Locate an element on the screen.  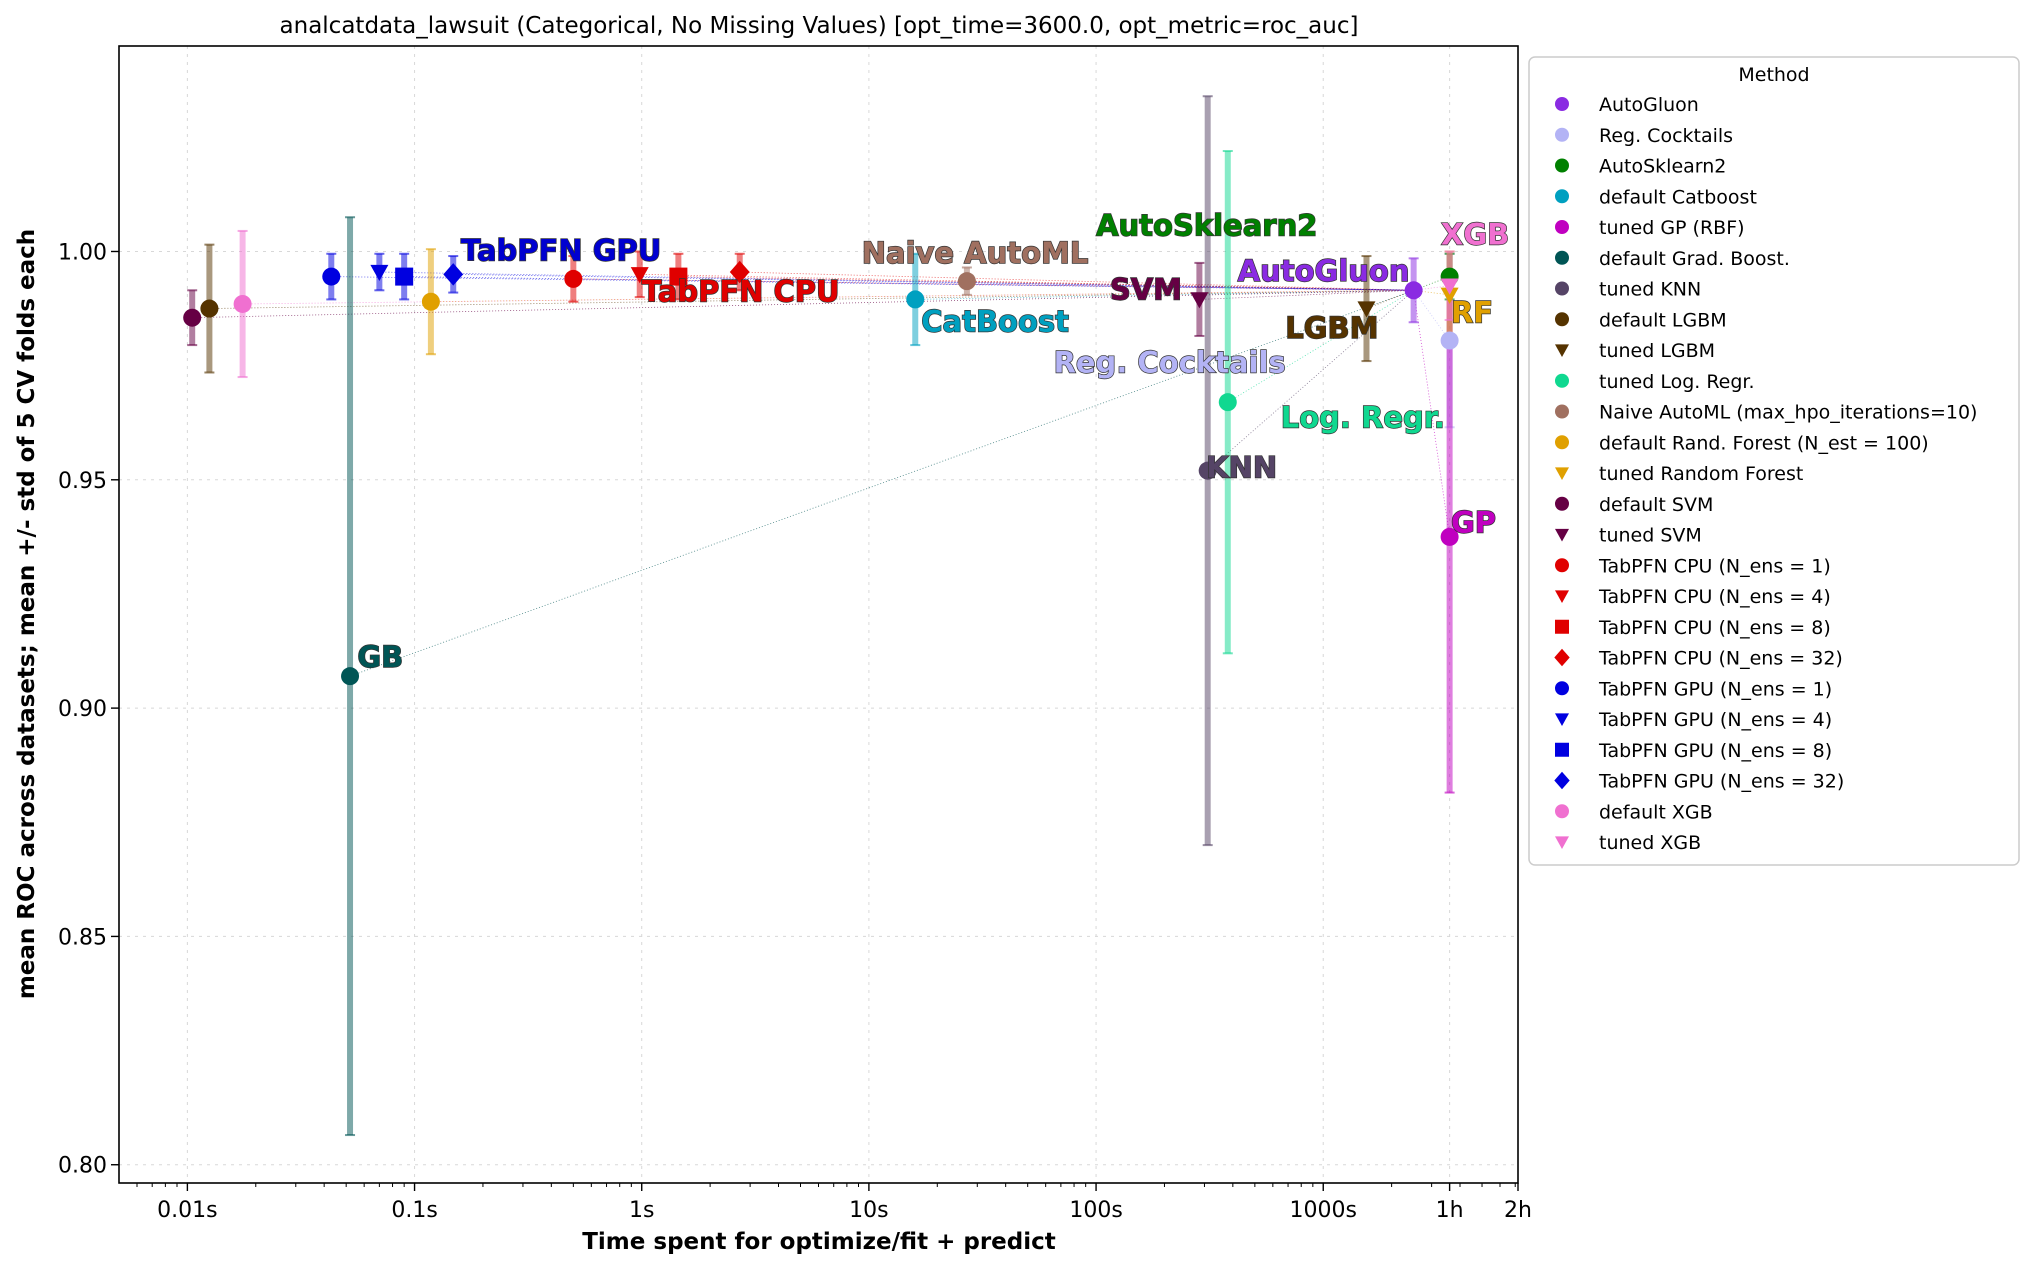
legend-label: TabPFN GPU (N_ens = 8) is located at coordinates (1715, 751).